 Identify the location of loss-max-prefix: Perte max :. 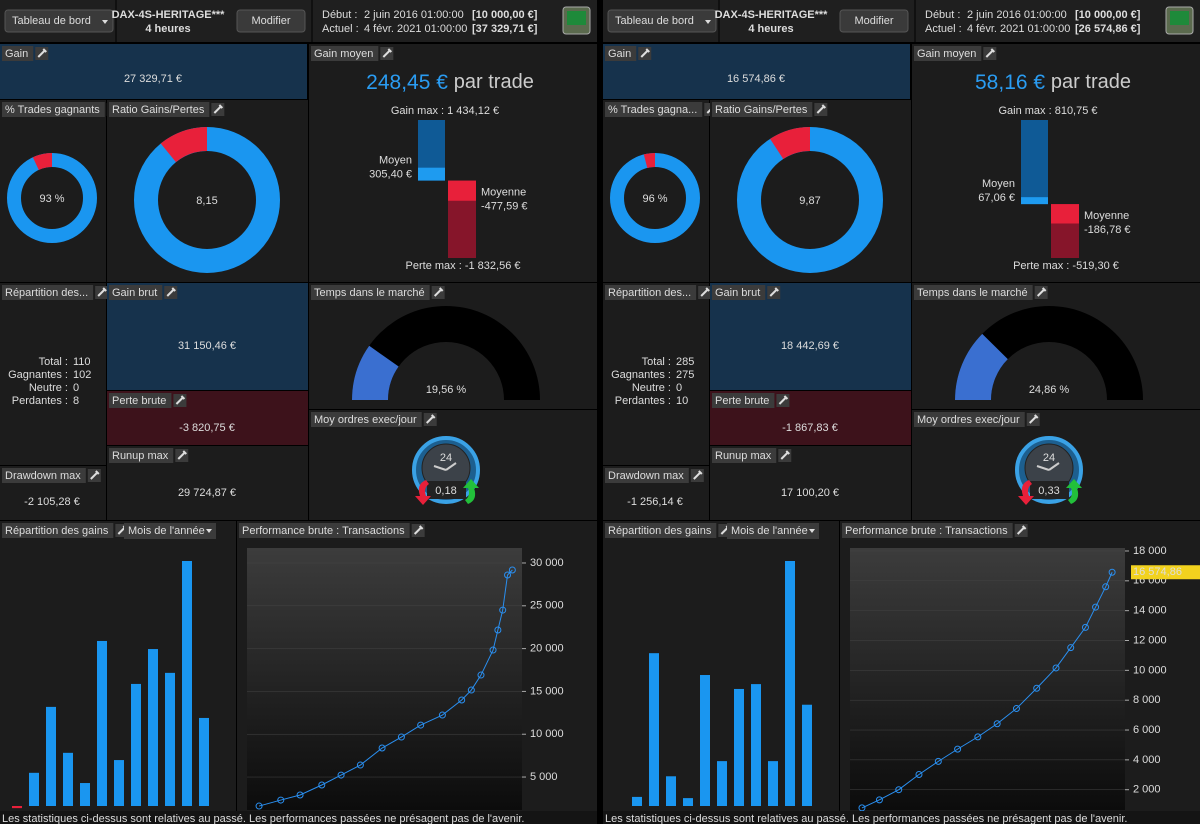
(434, 266).